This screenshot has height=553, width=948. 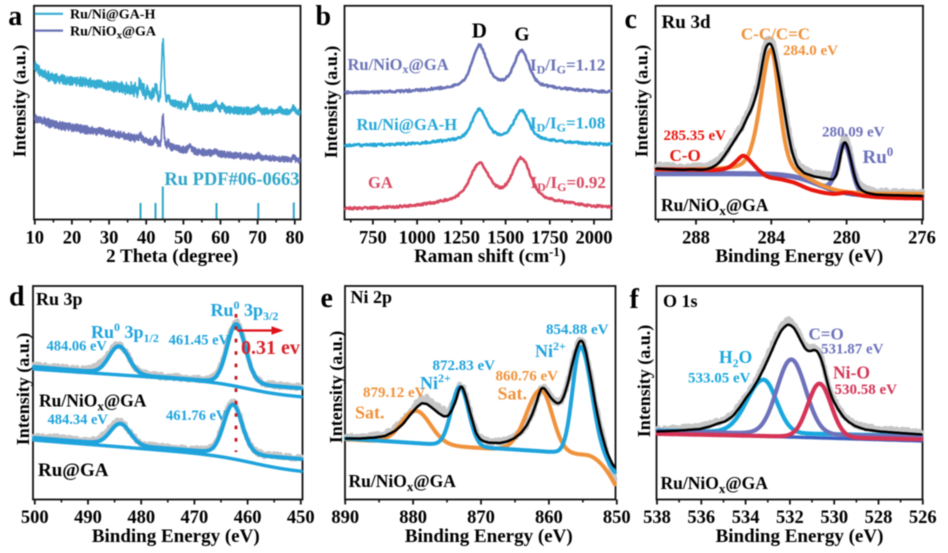 I want to click on svg-text: Raman shift (cm-1), so click(x=490, y=256).